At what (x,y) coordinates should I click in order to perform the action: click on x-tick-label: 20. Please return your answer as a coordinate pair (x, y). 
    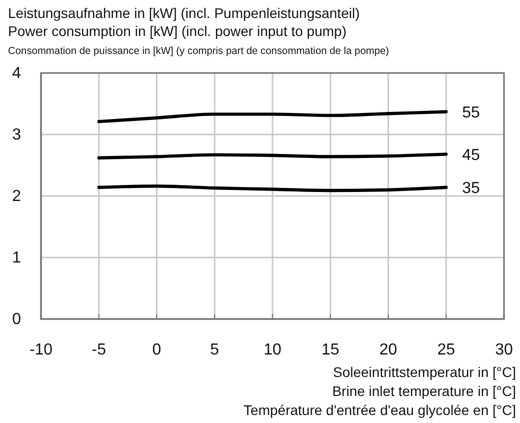
    Looking at the image, I should click on (388, 349).